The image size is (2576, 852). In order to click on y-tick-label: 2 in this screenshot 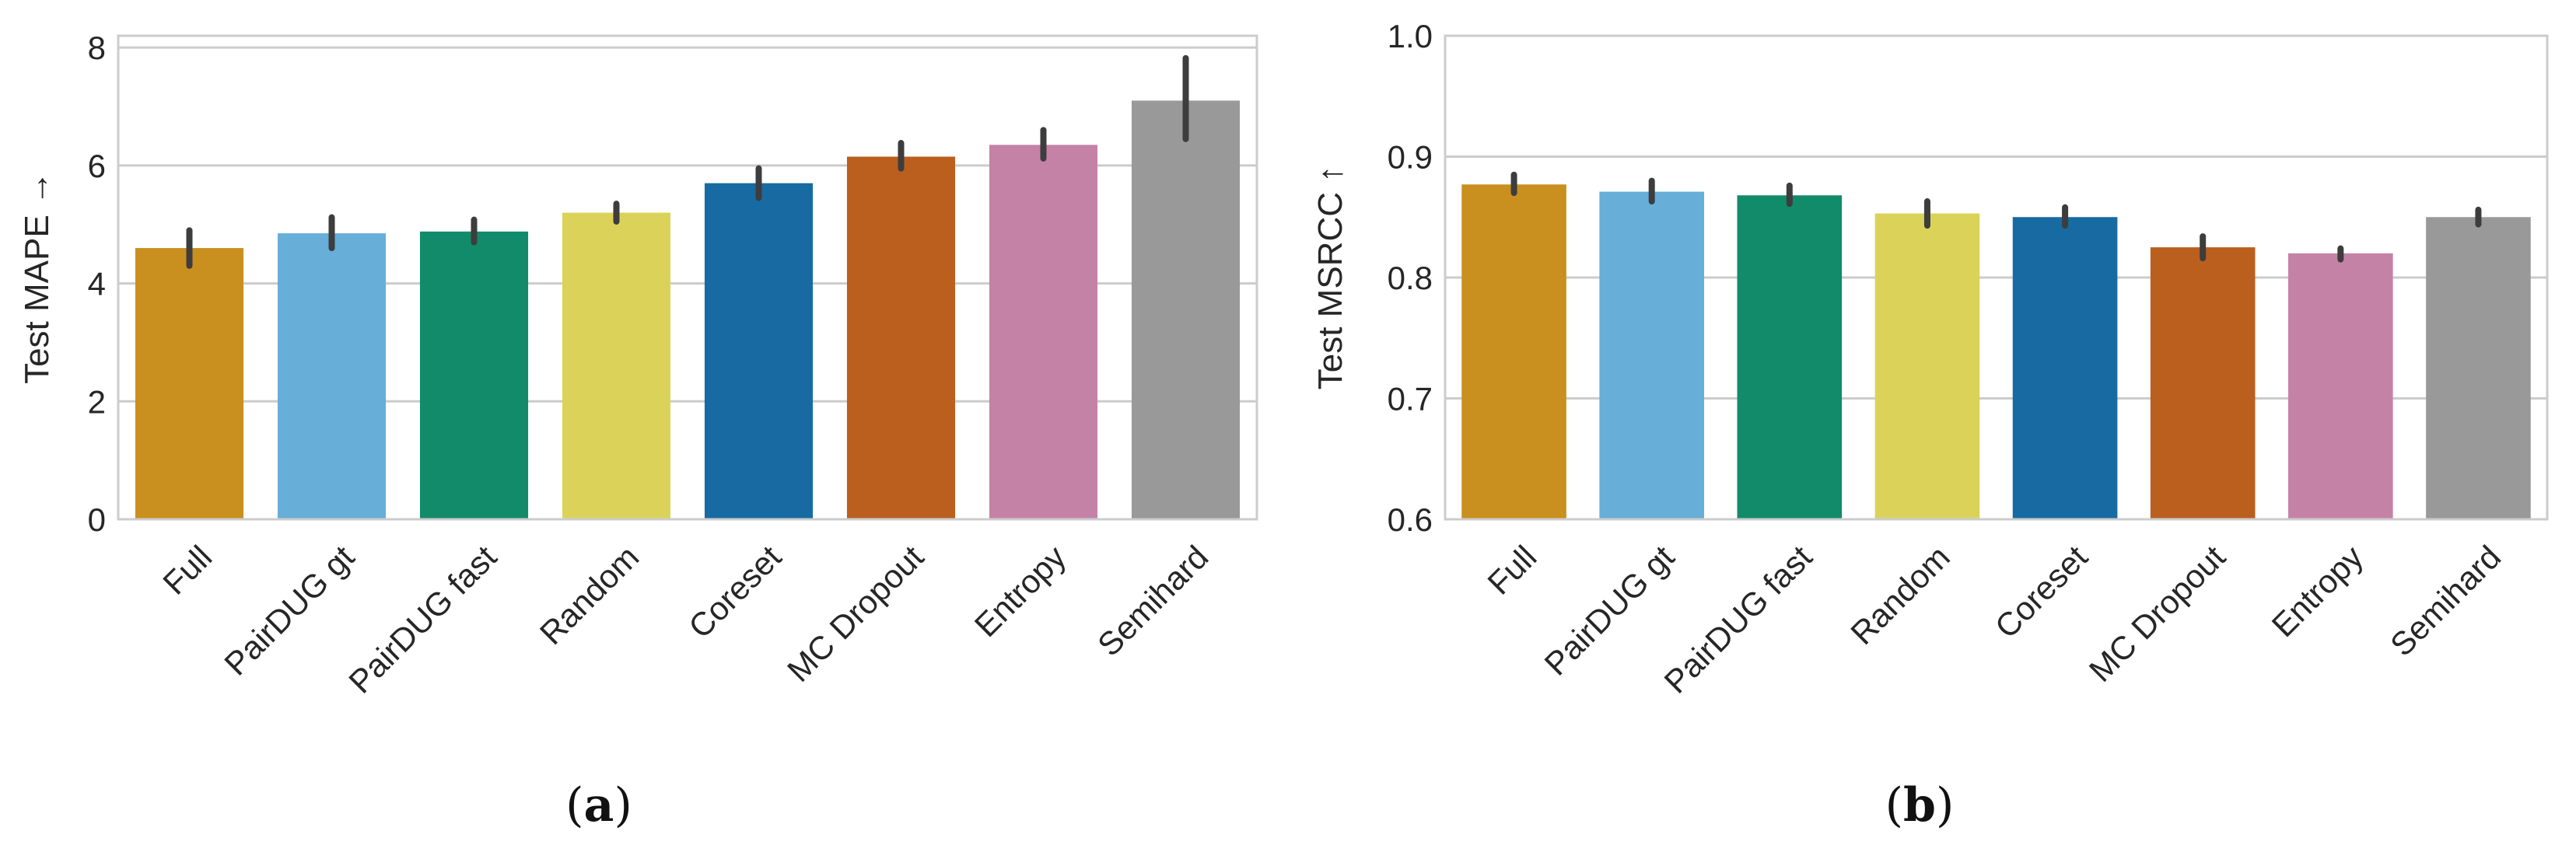, I will do `click(97, 401)`.